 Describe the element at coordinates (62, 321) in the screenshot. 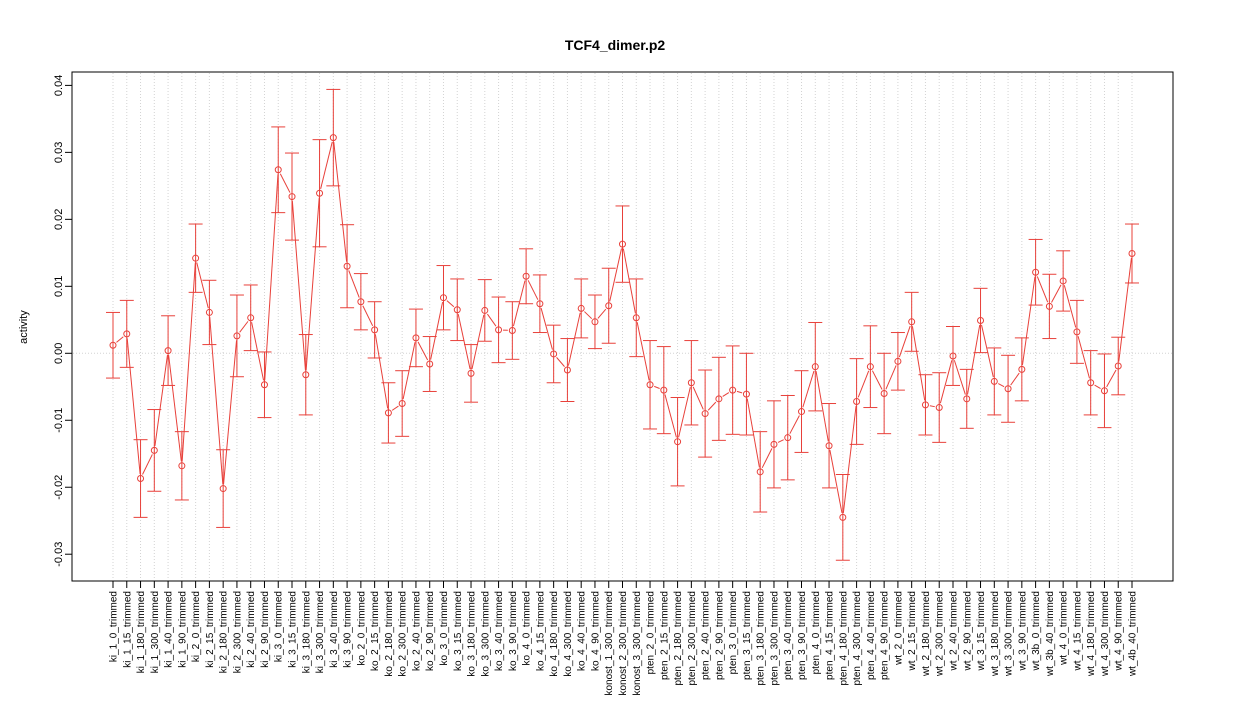

I see `y-axis: -0.03 -0.02 -0.01 0.00 0.01 0.02 0.03 0.04` at that location.